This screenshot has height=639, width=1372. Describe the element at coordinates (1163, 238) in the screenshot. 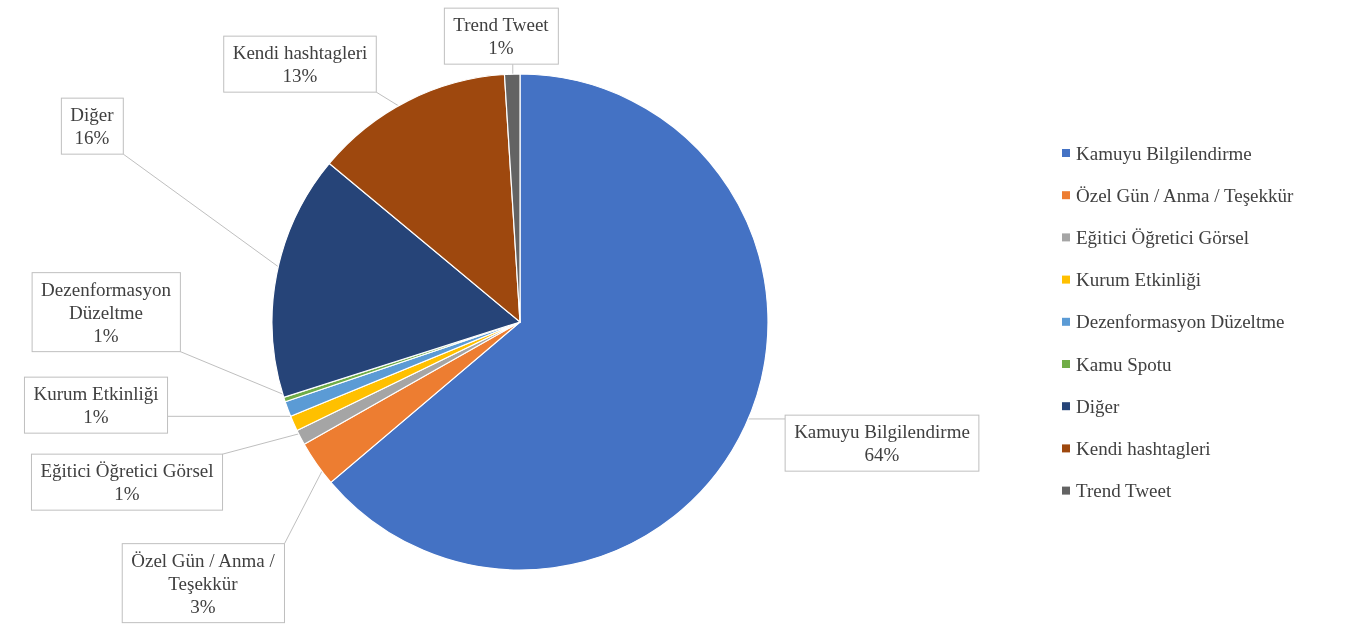

I see `legend-label: Eğitici Öğretici Görsel` at that location.